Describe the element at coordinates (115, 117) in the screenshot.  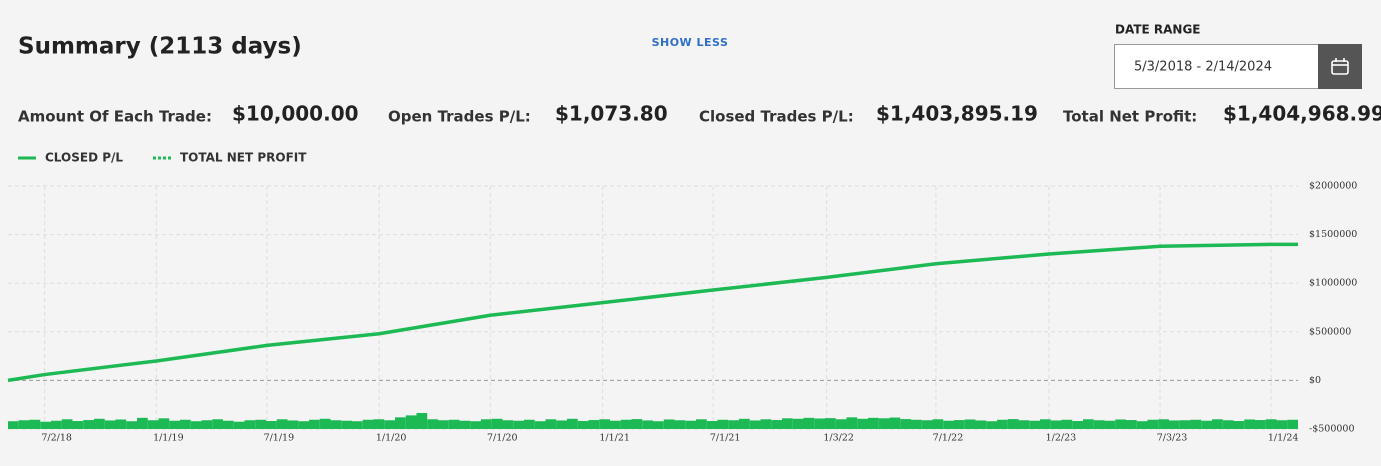
I see `stat-label: Amount Of Each Trade:` at that location.